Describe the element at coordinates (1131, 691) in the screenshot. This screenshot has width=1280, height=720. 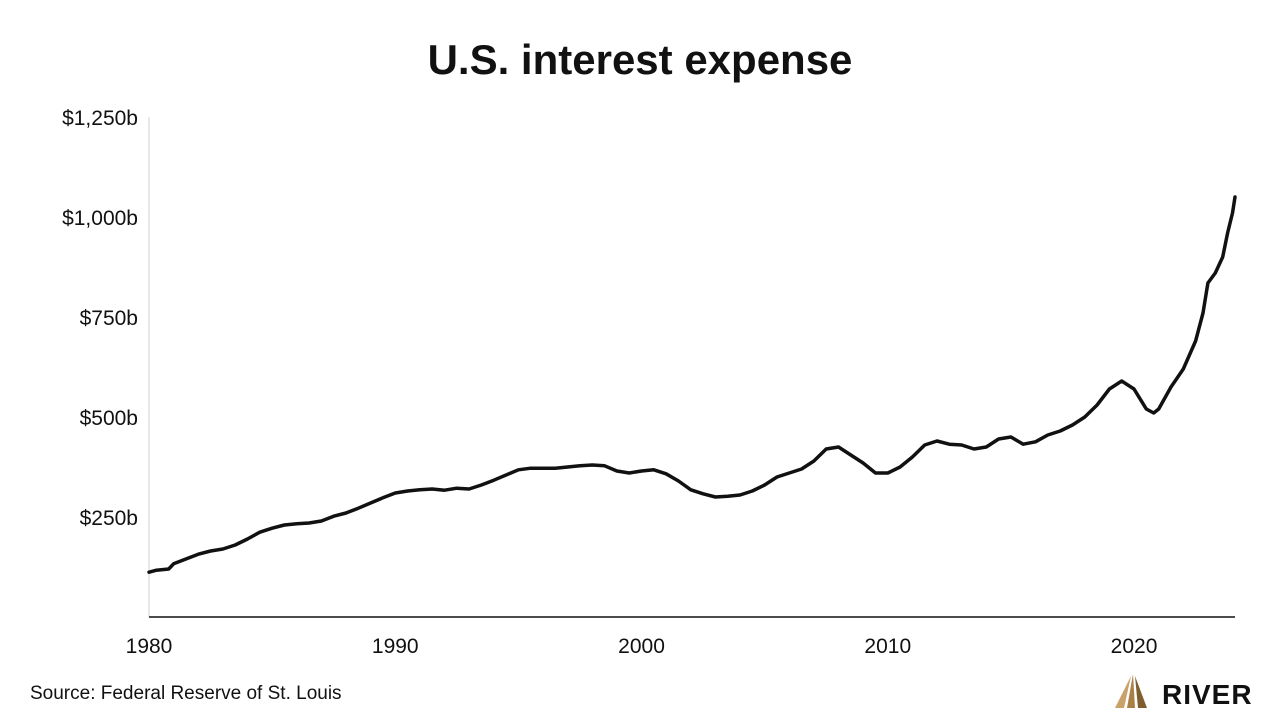
I see `river-logo-mark-icon` at that location.